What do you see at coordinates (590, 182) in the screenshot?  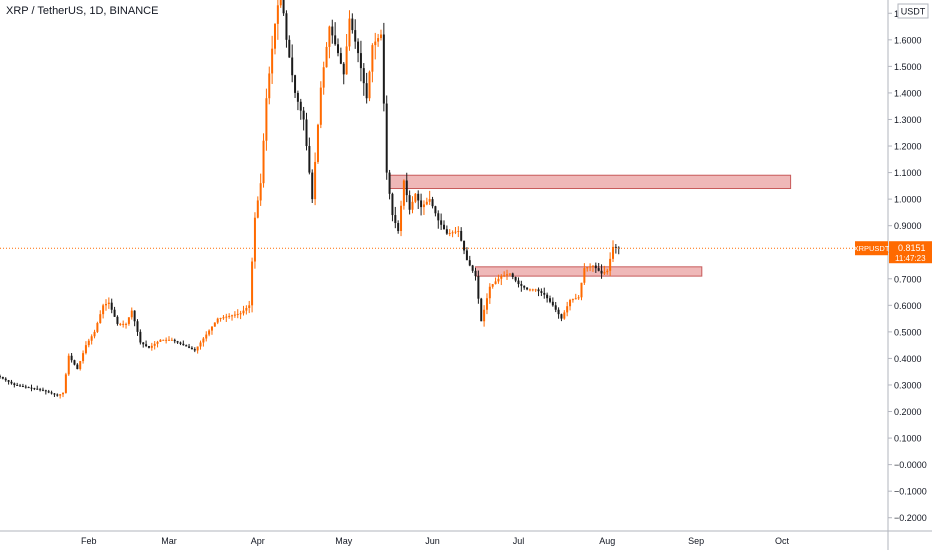 I see `resistance-zone` at bounding box center [590, 182].